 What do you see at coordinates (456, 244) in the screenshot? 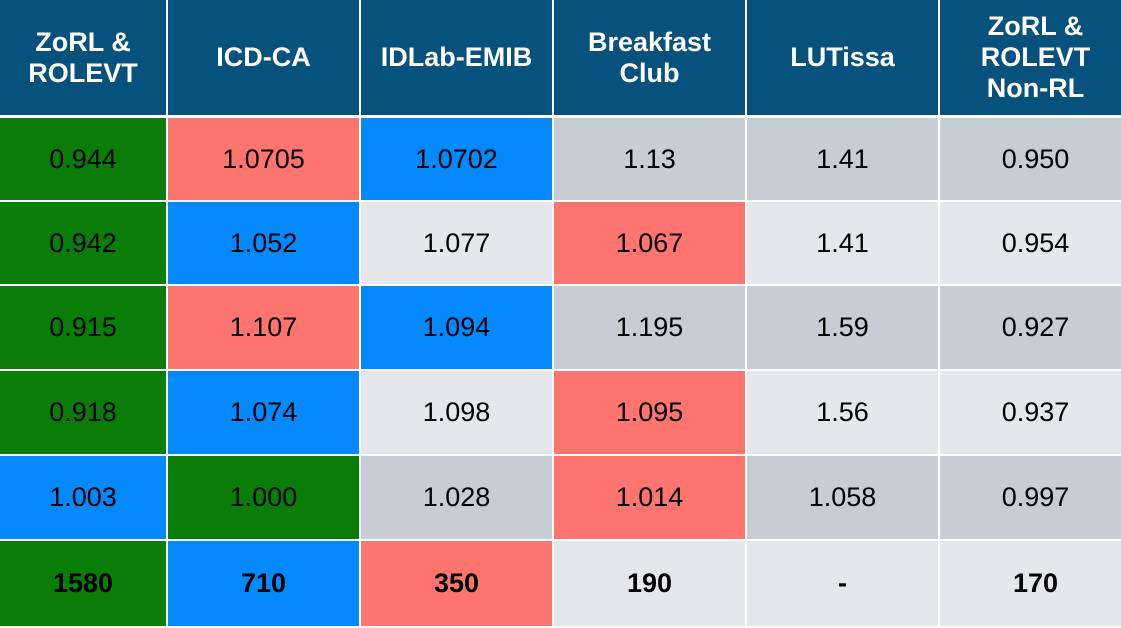
I see `table-cell: 1.077` at bounding box center [456, 244].